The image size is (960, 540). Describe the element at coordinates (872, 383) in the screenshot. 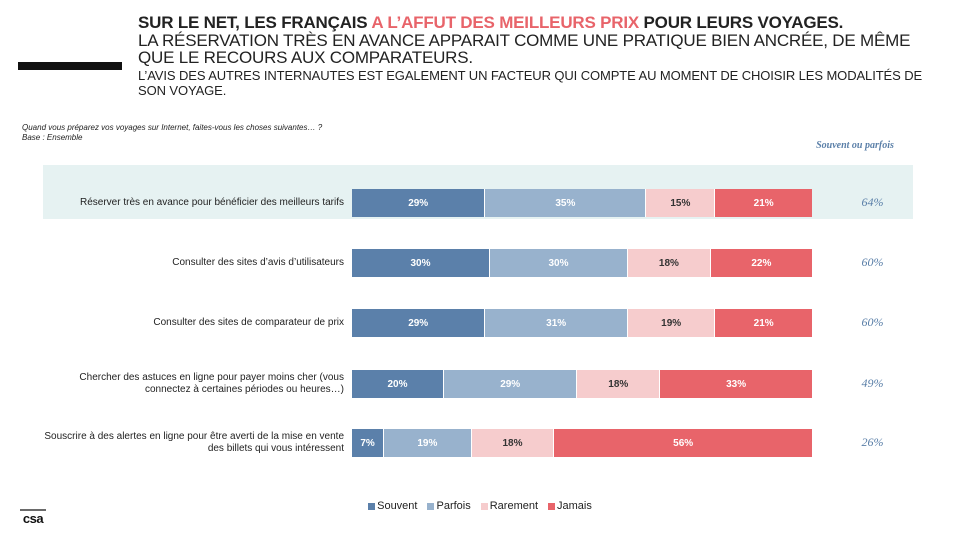

I see `souvent-parfois-value: 49%` at that location.